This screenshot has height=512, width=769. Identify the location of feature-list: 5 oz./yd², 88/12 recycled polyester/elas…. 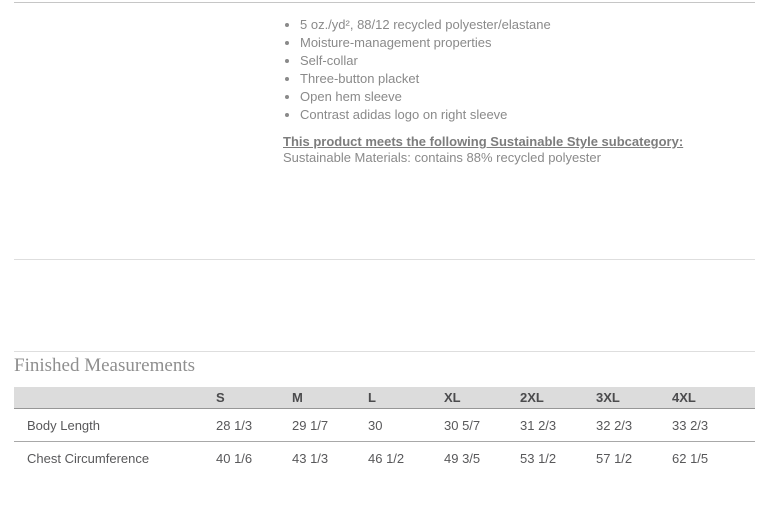
(518, 70).